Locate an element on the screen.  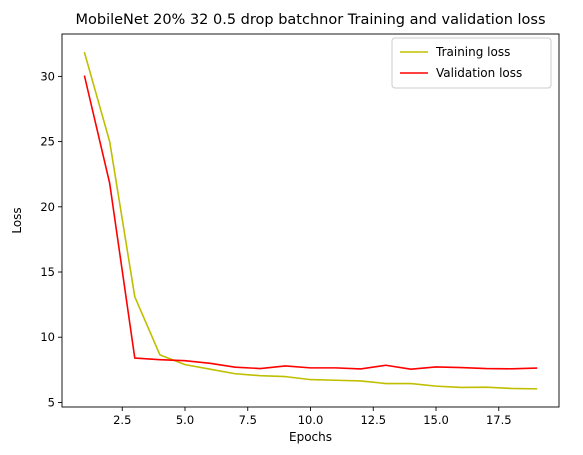
y-tick-label: 10 is located at coordinates (47, 337).